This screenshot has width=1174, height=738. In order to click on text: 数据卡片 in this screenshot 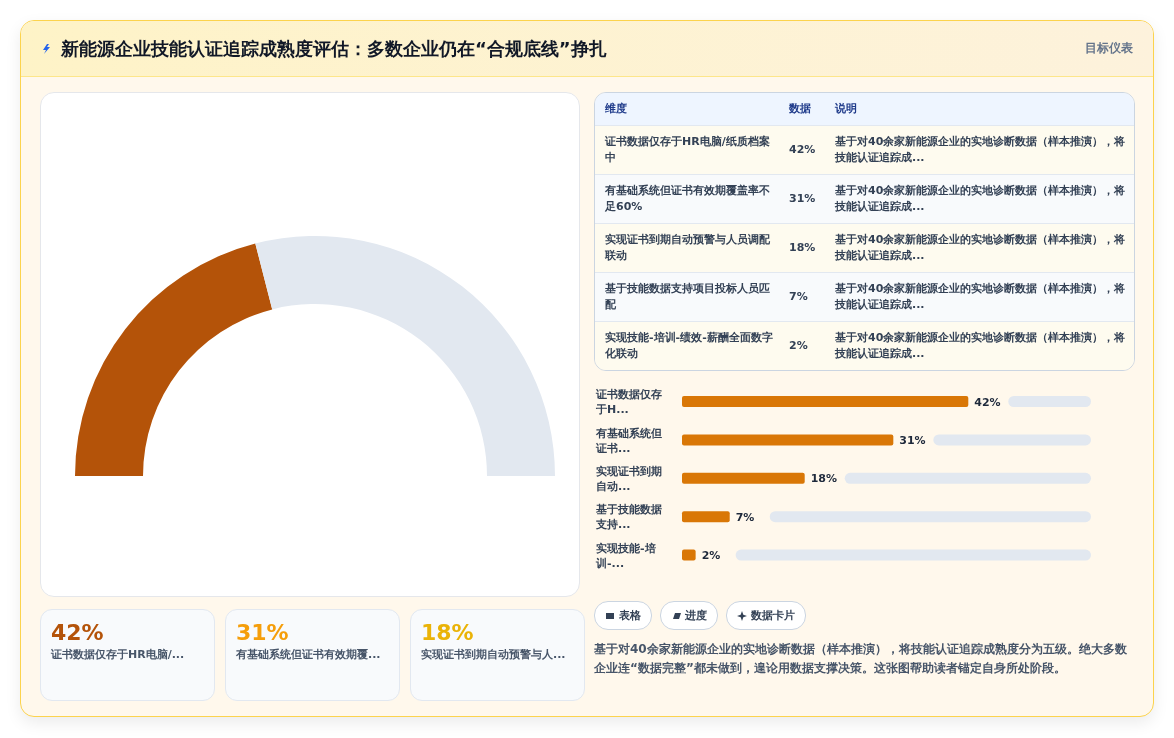, I will do `click(766, 615)`.